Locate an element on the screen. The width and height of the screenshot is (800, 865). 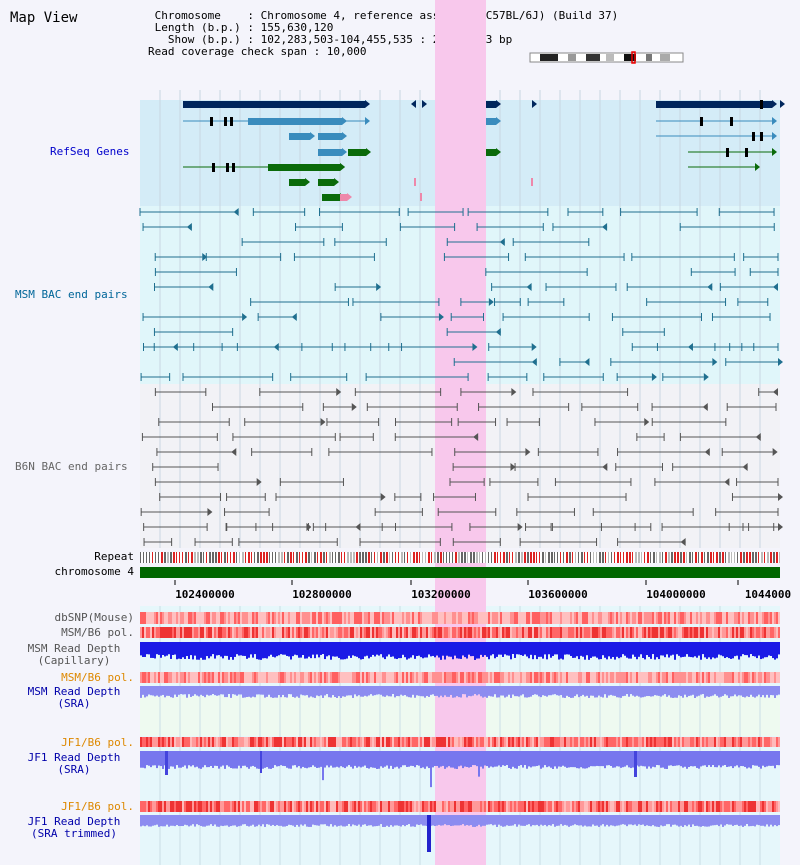
refseq-gene-exon is located at coordinates (274, 104).